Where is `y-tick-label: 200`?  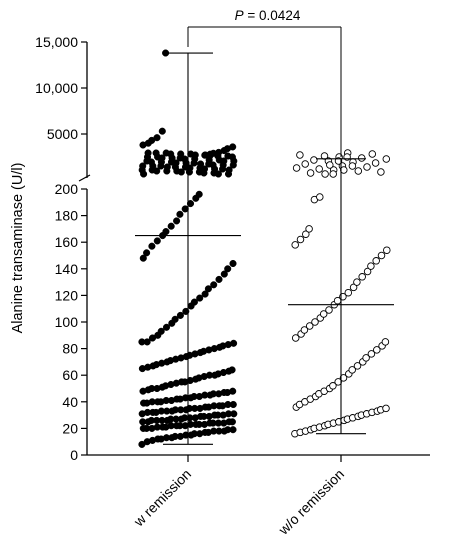
y-tick-label: 200 is located at coordinates (67, 189).